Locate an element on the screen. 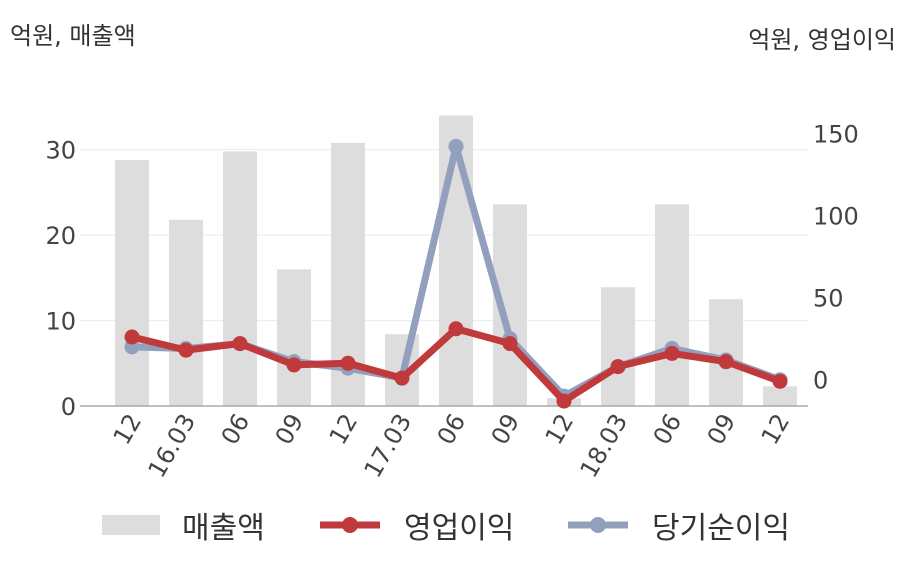 This screenshot has height=580, width=908. left-axis-ticks: 0 10 20 30 is located at coordinates (60, 279).